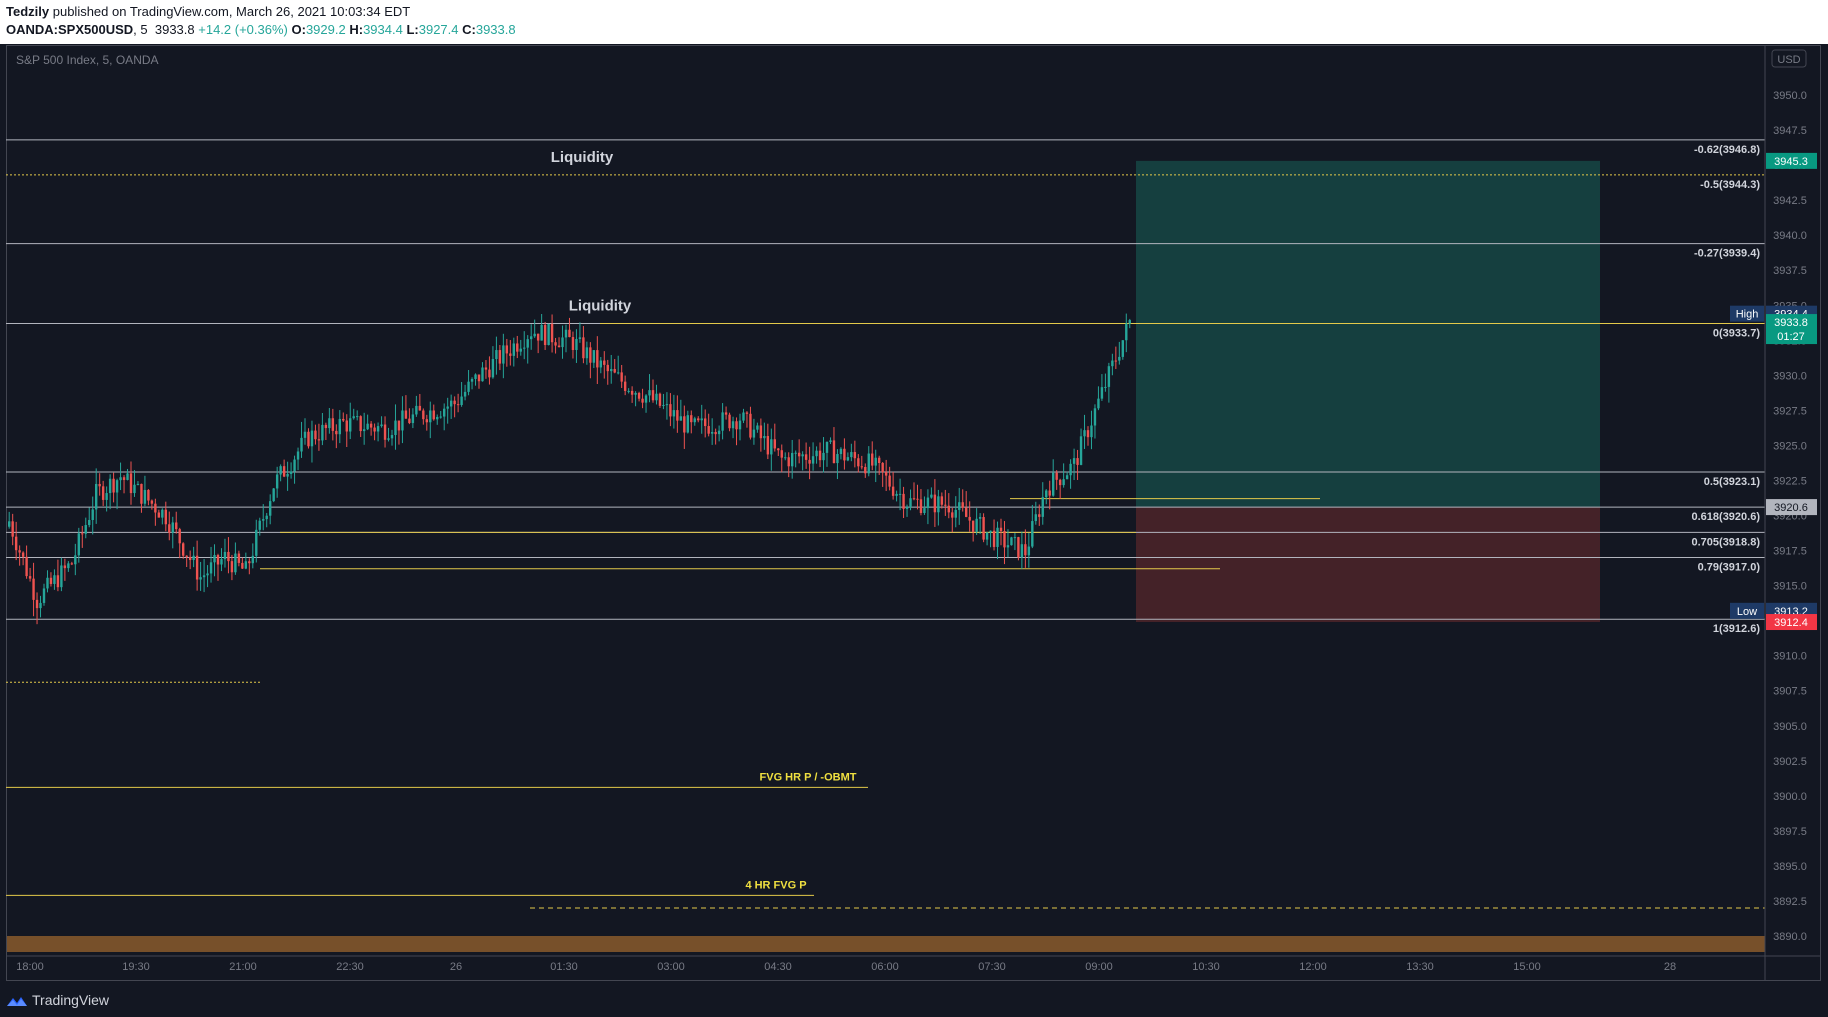  I want to click on stop-loss-zone, so click(1368, 565).